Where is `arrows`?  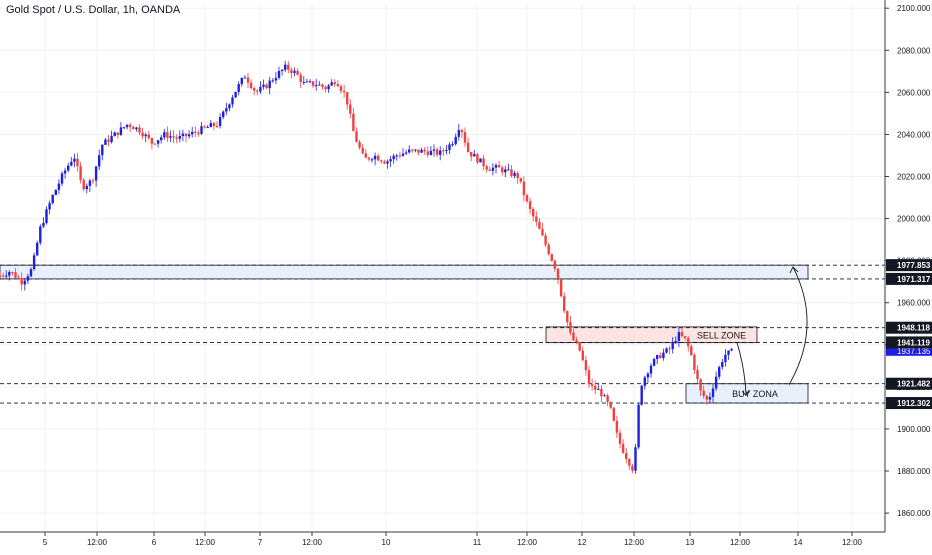
arrows is located at coordinates (772, 331).